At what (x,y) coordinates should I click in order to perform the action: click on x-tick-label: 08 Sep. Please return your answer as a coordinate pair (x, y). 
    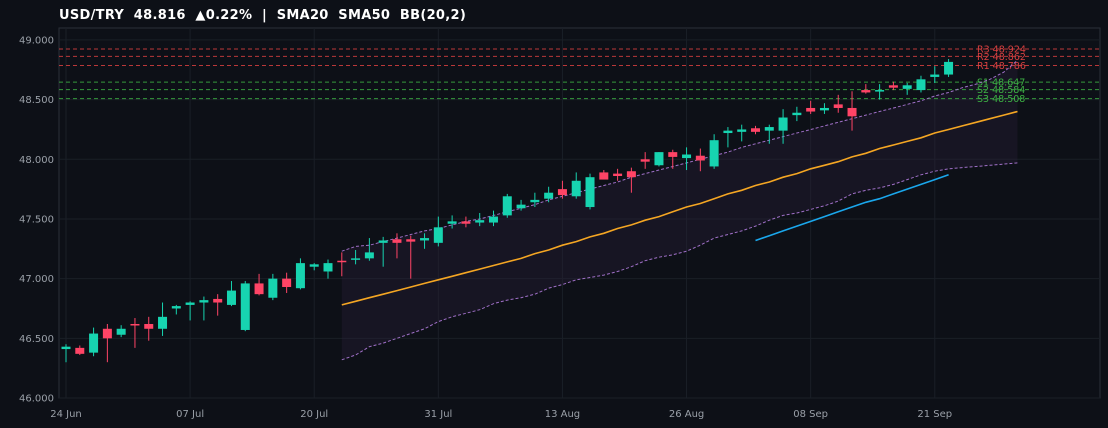
    Looking at the image, I should click on (810, 414).